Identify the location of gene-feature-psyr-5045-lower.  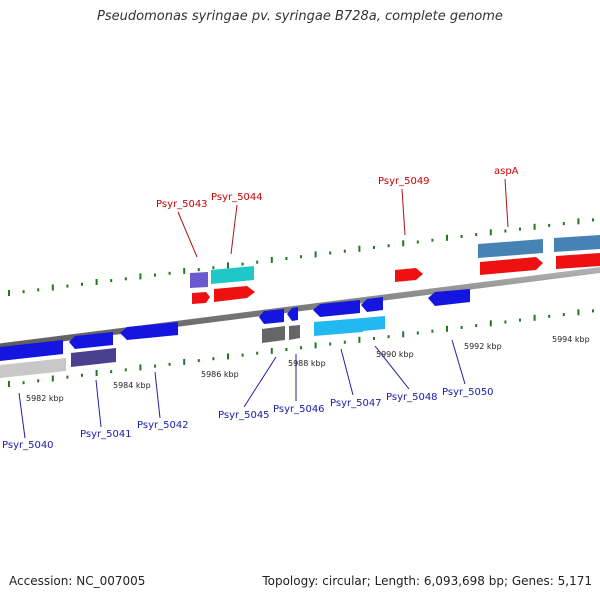
(273, 334).